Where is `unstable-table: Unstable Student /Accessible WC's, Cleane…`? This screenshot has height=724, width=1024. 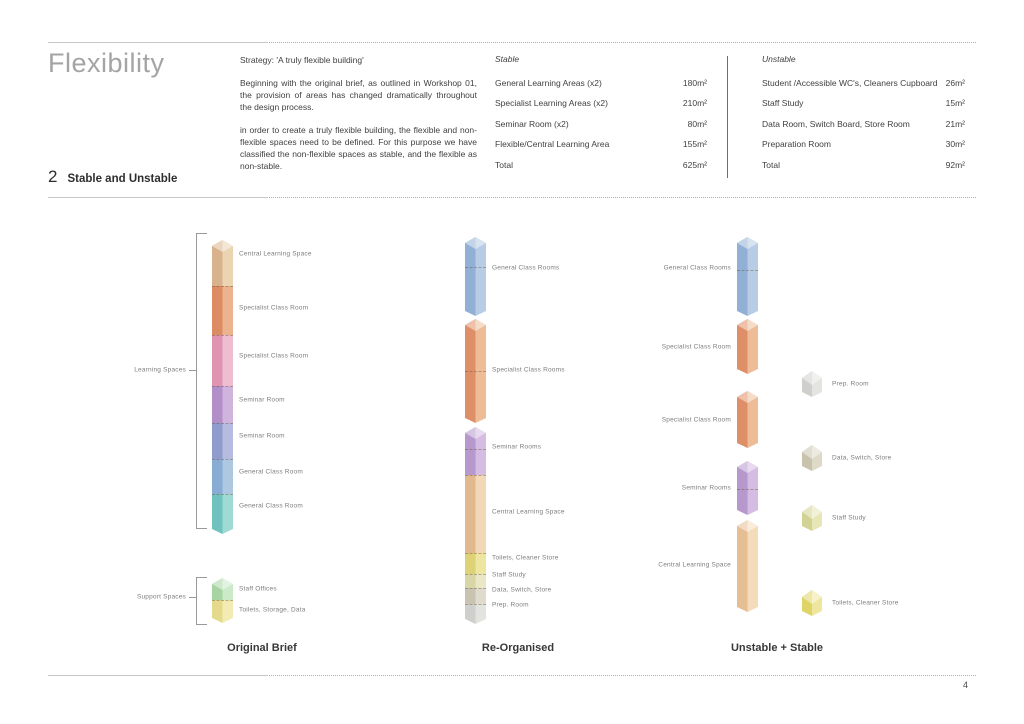
unstable-table: Unstable Student /Accessible WC's, Cleane… is located at coordinates (863, 112).